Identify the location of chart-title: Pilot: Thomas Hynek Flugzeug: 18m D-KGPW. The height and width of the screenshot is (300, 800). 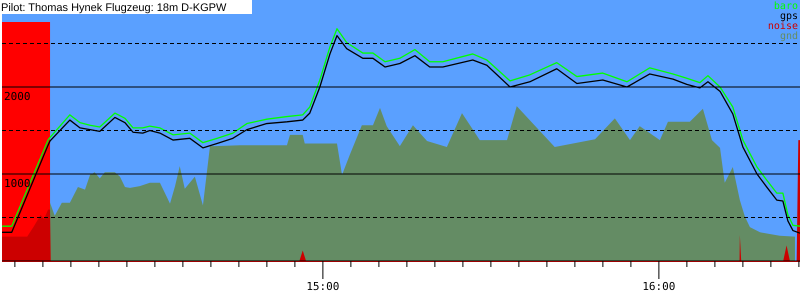
(114, 8).